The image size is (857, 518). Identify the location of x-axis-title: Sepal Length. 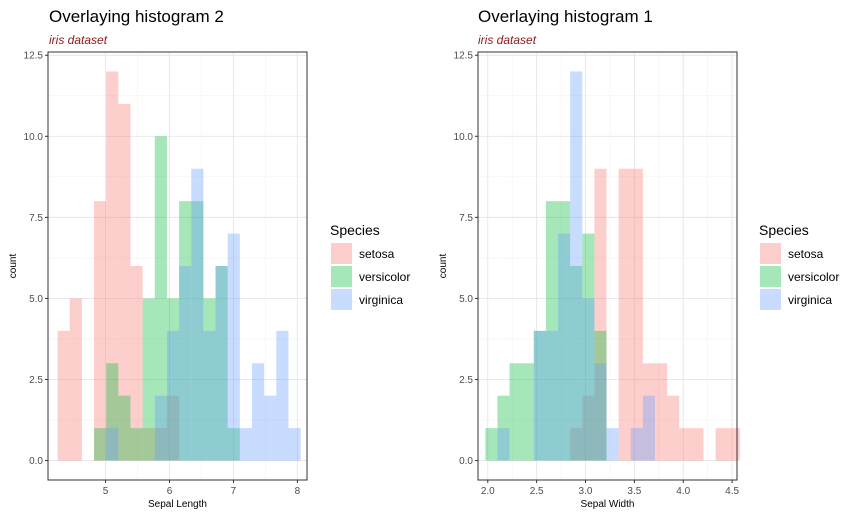
(177, 504).